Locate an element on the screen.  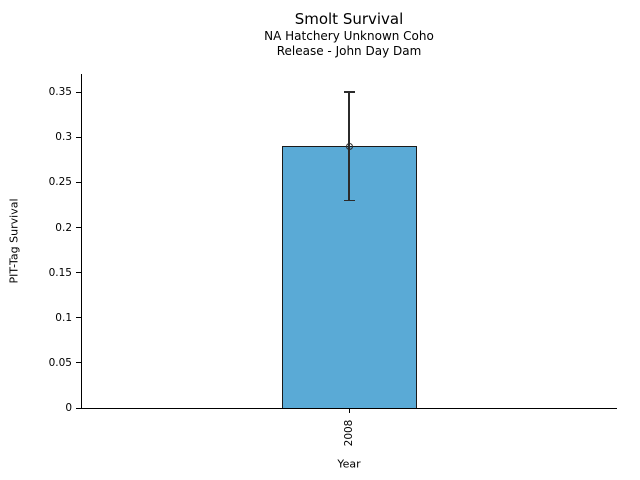
error-bar-cap-bottom is located at coordinates (349, 200).